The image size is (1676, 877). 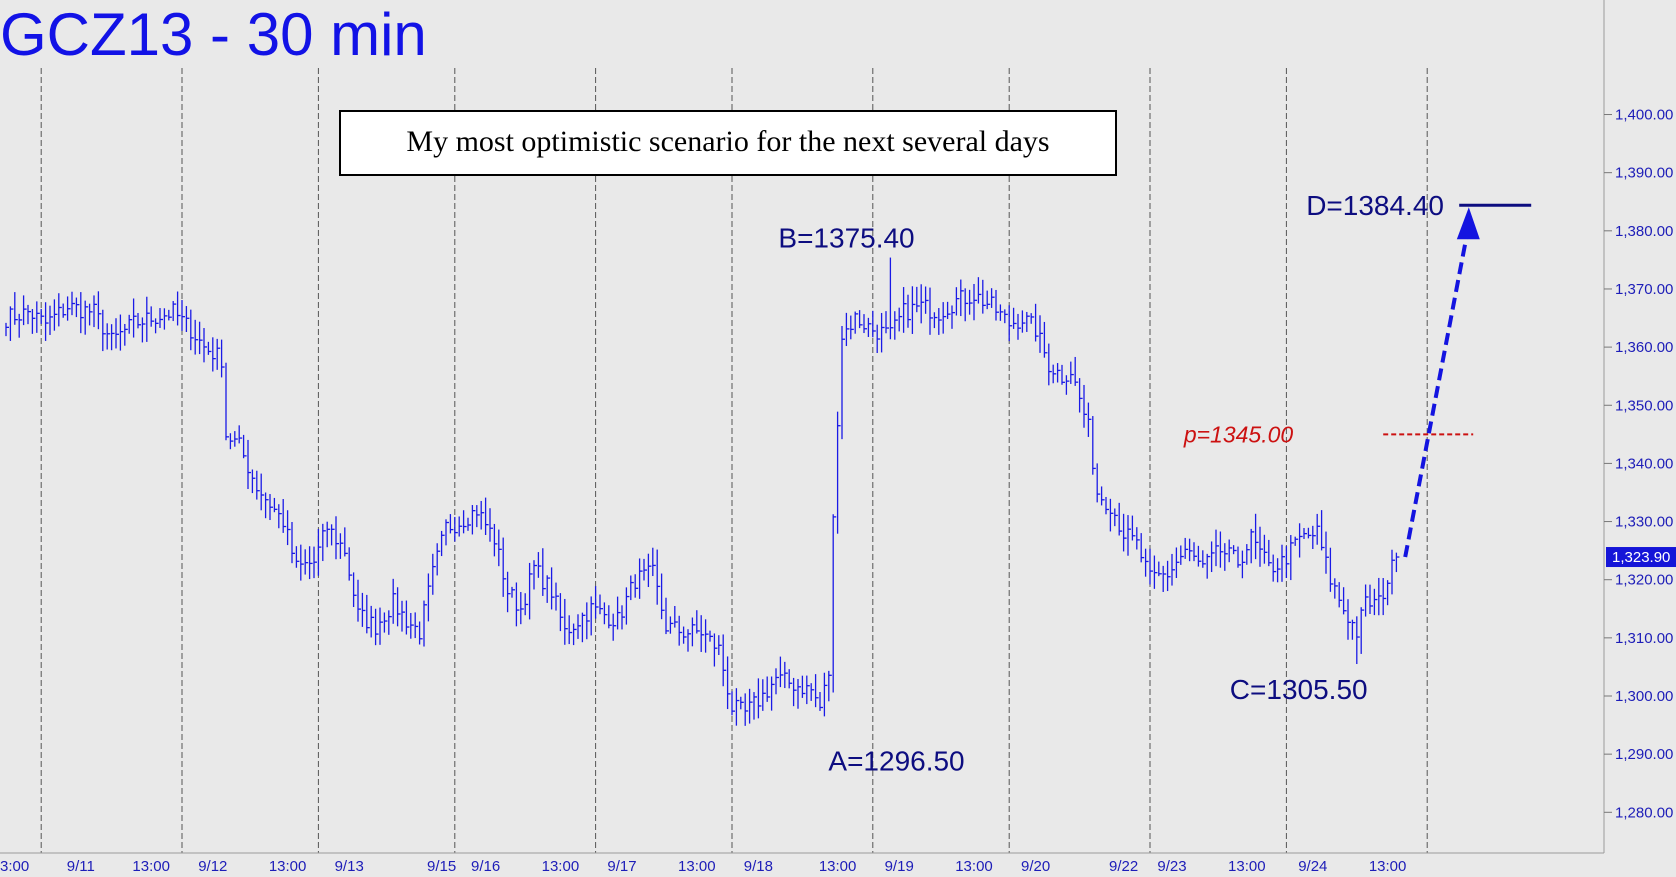 I want to click on time-tick-label: 9/11, so click(x=81, y=866).